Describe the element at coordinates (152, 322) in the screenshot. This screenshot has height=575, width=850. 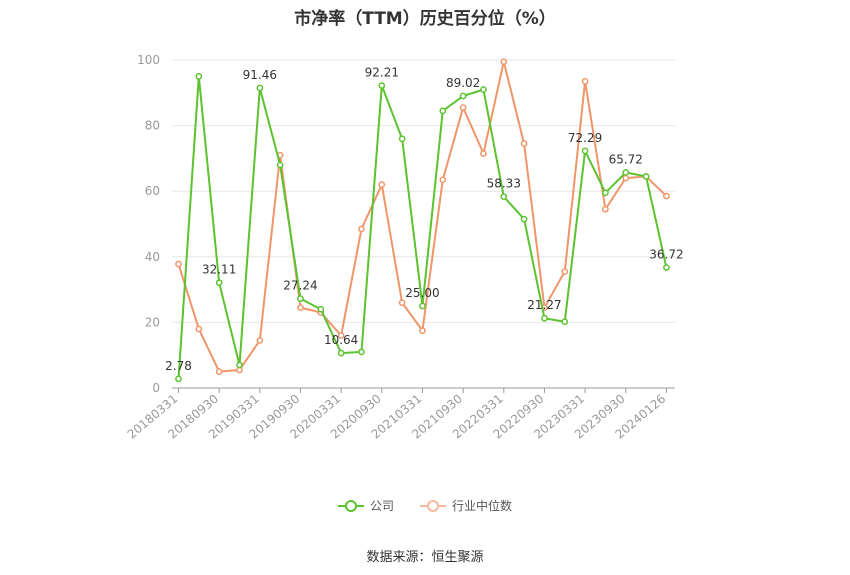
I see `y-tick-label: 20` at that location.